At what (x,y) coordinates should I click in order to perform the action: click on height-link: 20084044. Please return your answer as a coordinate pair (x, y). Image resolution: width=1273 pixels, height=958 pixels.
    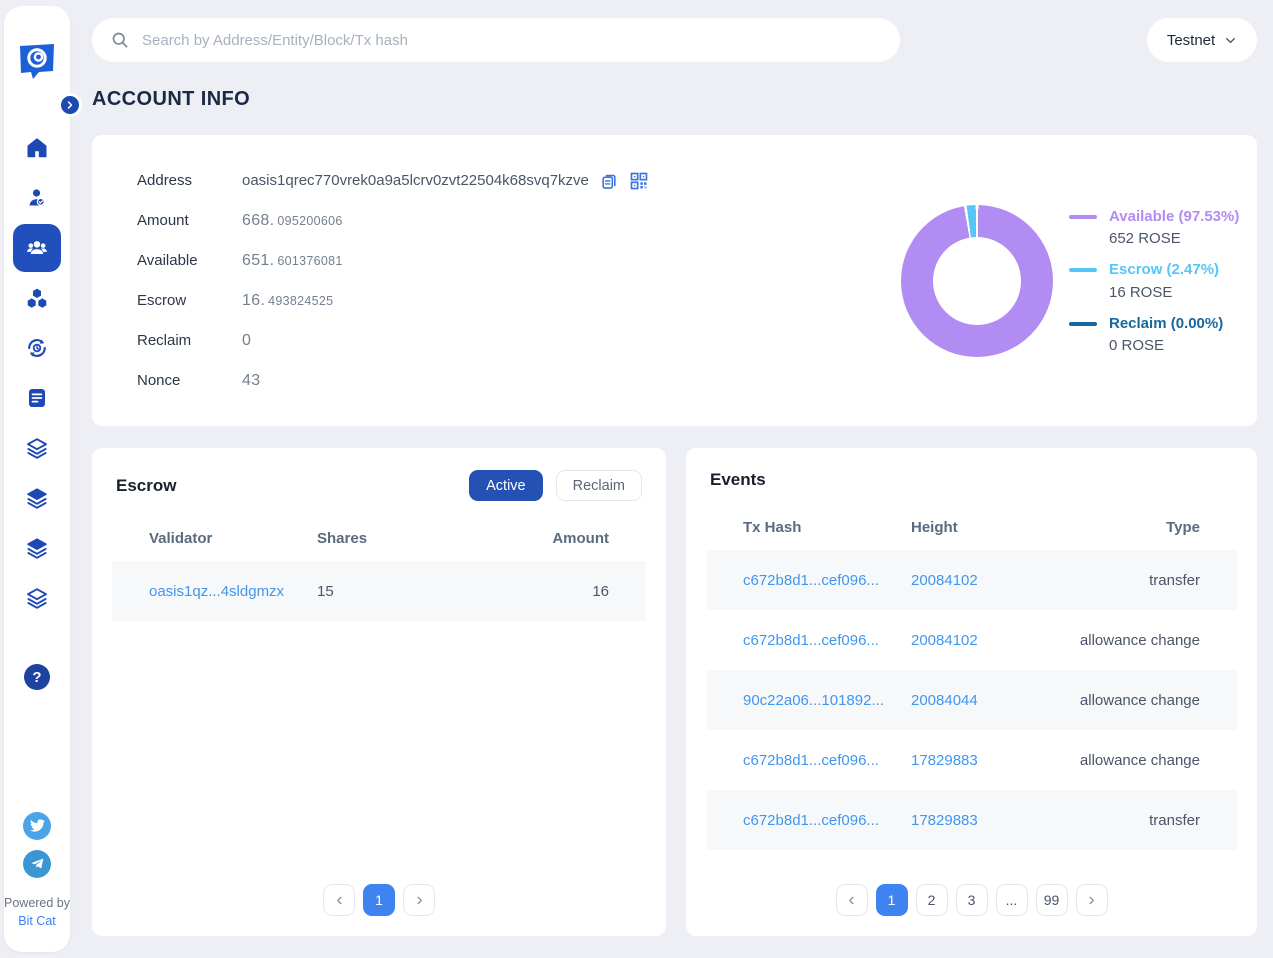
    Looking at the image, I should click on (944, 700).